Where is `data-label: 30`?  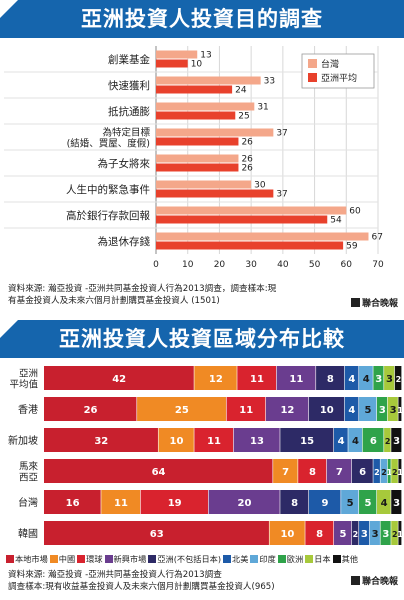
data-label: 30 is located at coordinates (260, 186).